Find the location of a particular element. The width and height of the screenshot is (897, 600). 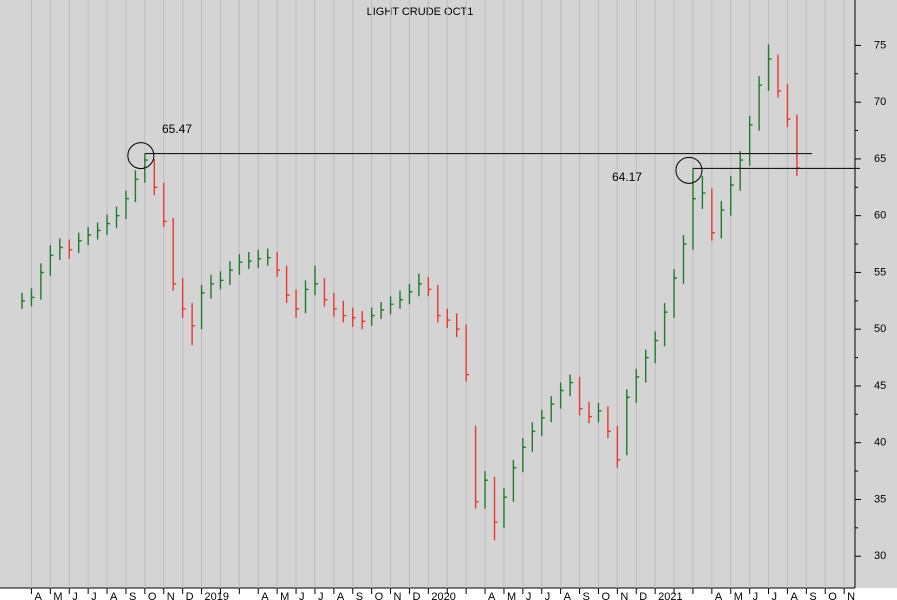

chart-title: LIGHT CRUDE OCT1 is located at coordinates (420, 12).